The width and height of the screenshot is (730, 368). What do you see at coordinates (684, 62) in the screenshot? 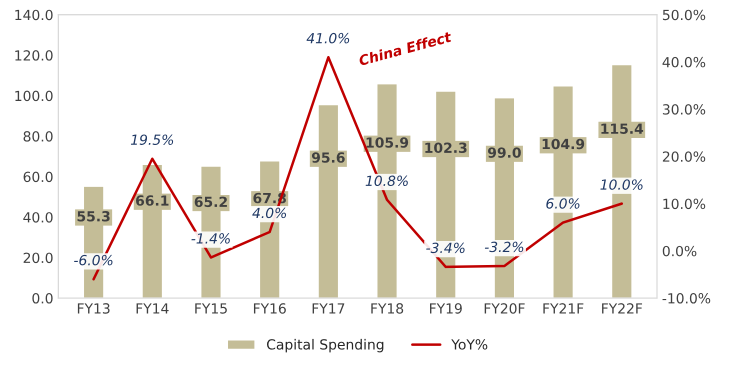
I see `y2-tick-label: 40.0%` at bounding box center [684, 62].